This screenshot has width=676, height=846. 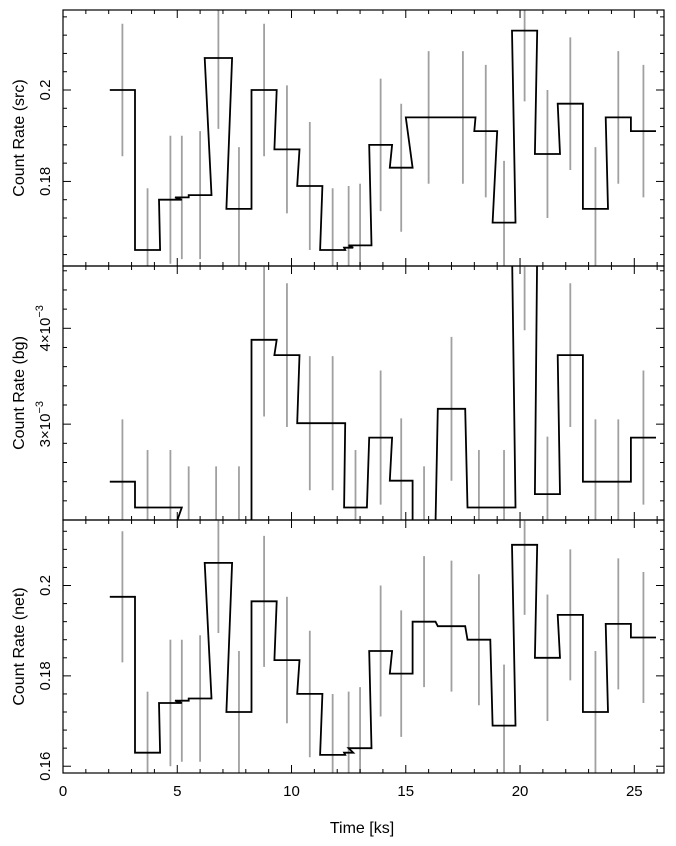 I want to click on y-axis-title: Count Rate (net), so click(x=19, y=646).